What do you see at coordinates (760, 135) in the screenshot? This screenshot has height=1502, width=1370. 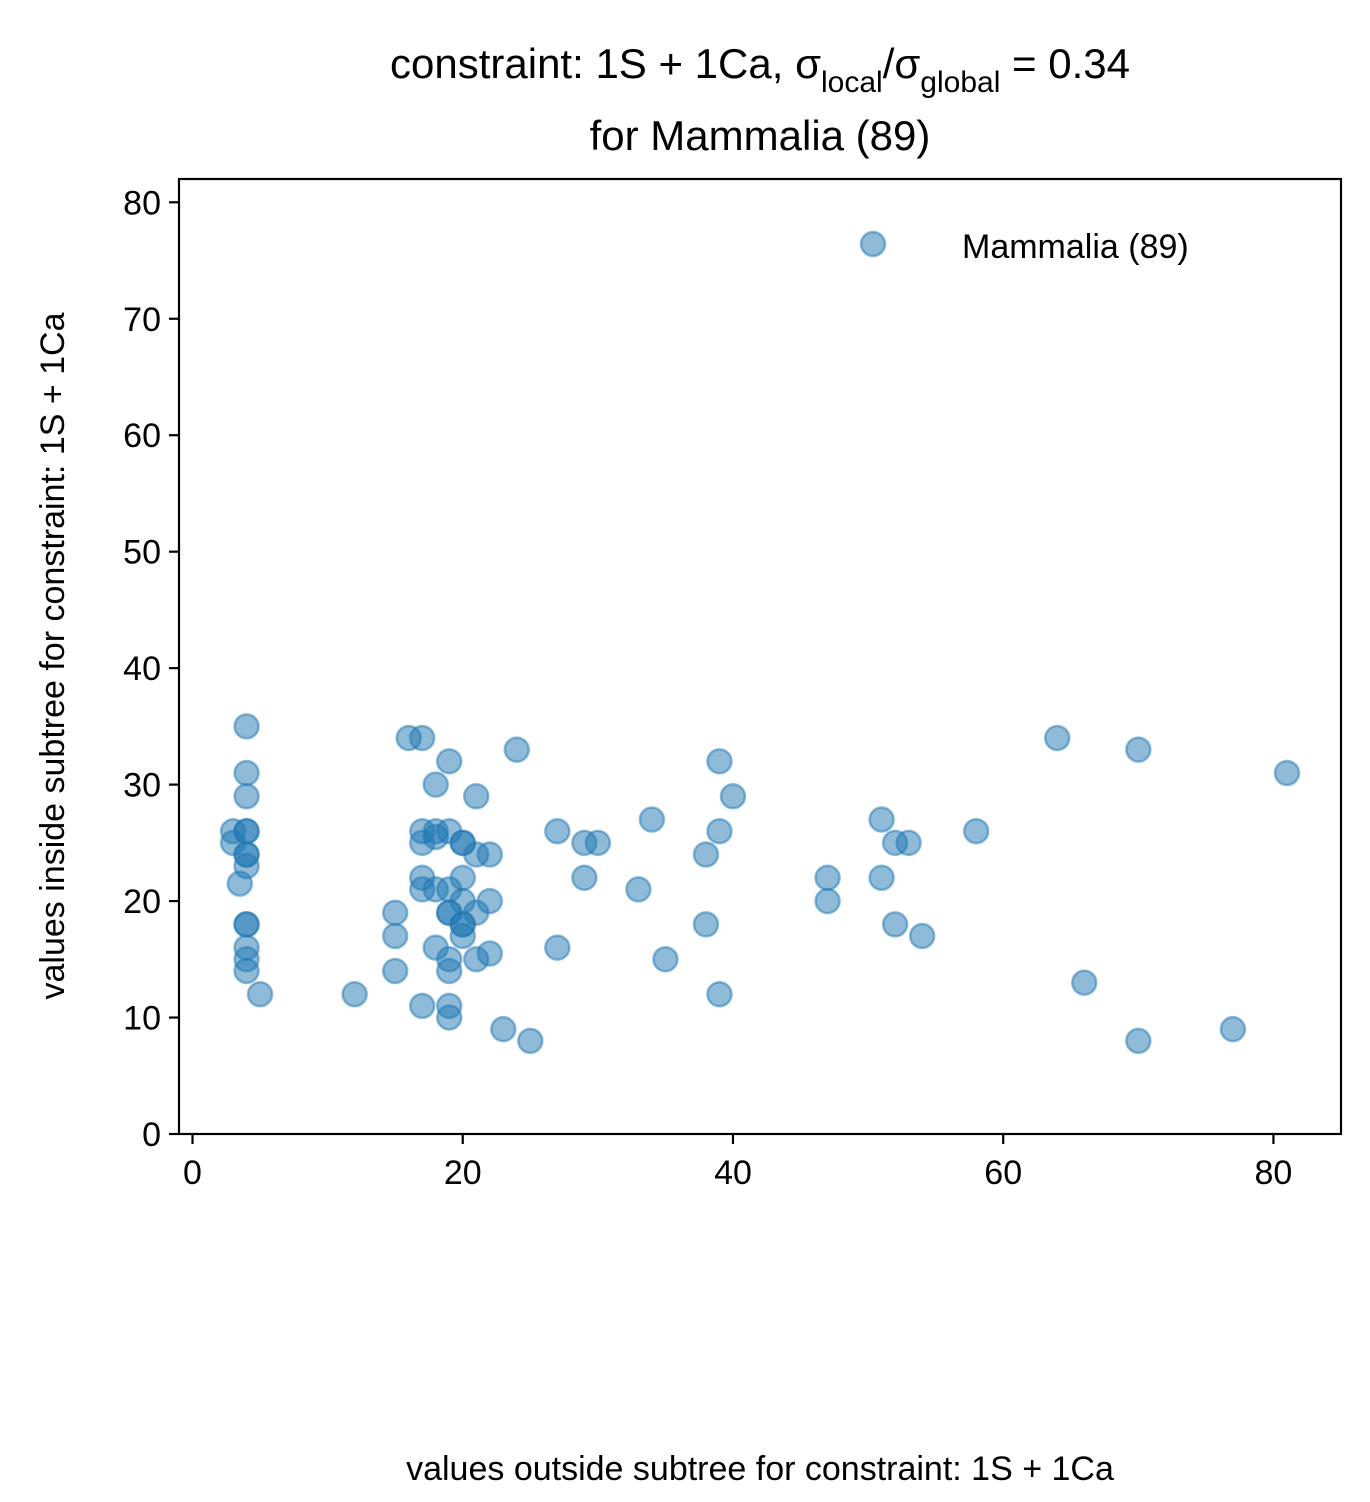 I see `chart-title-line2: for Mammalia (89)` at bounding box center [760, 135].